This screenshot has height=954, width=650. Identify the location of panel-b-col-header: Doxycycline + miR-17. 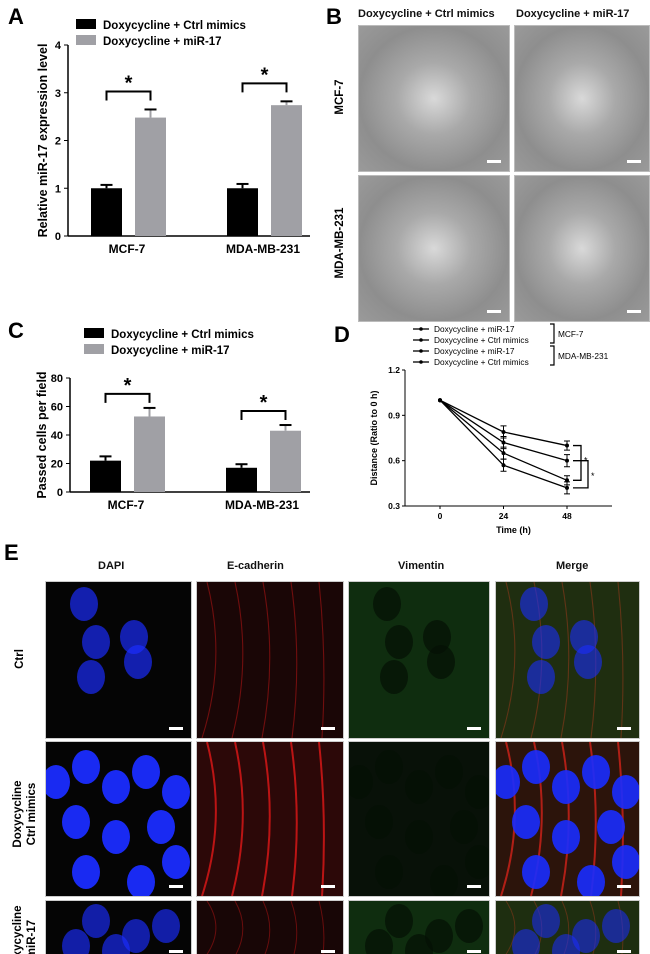
(573, 14).